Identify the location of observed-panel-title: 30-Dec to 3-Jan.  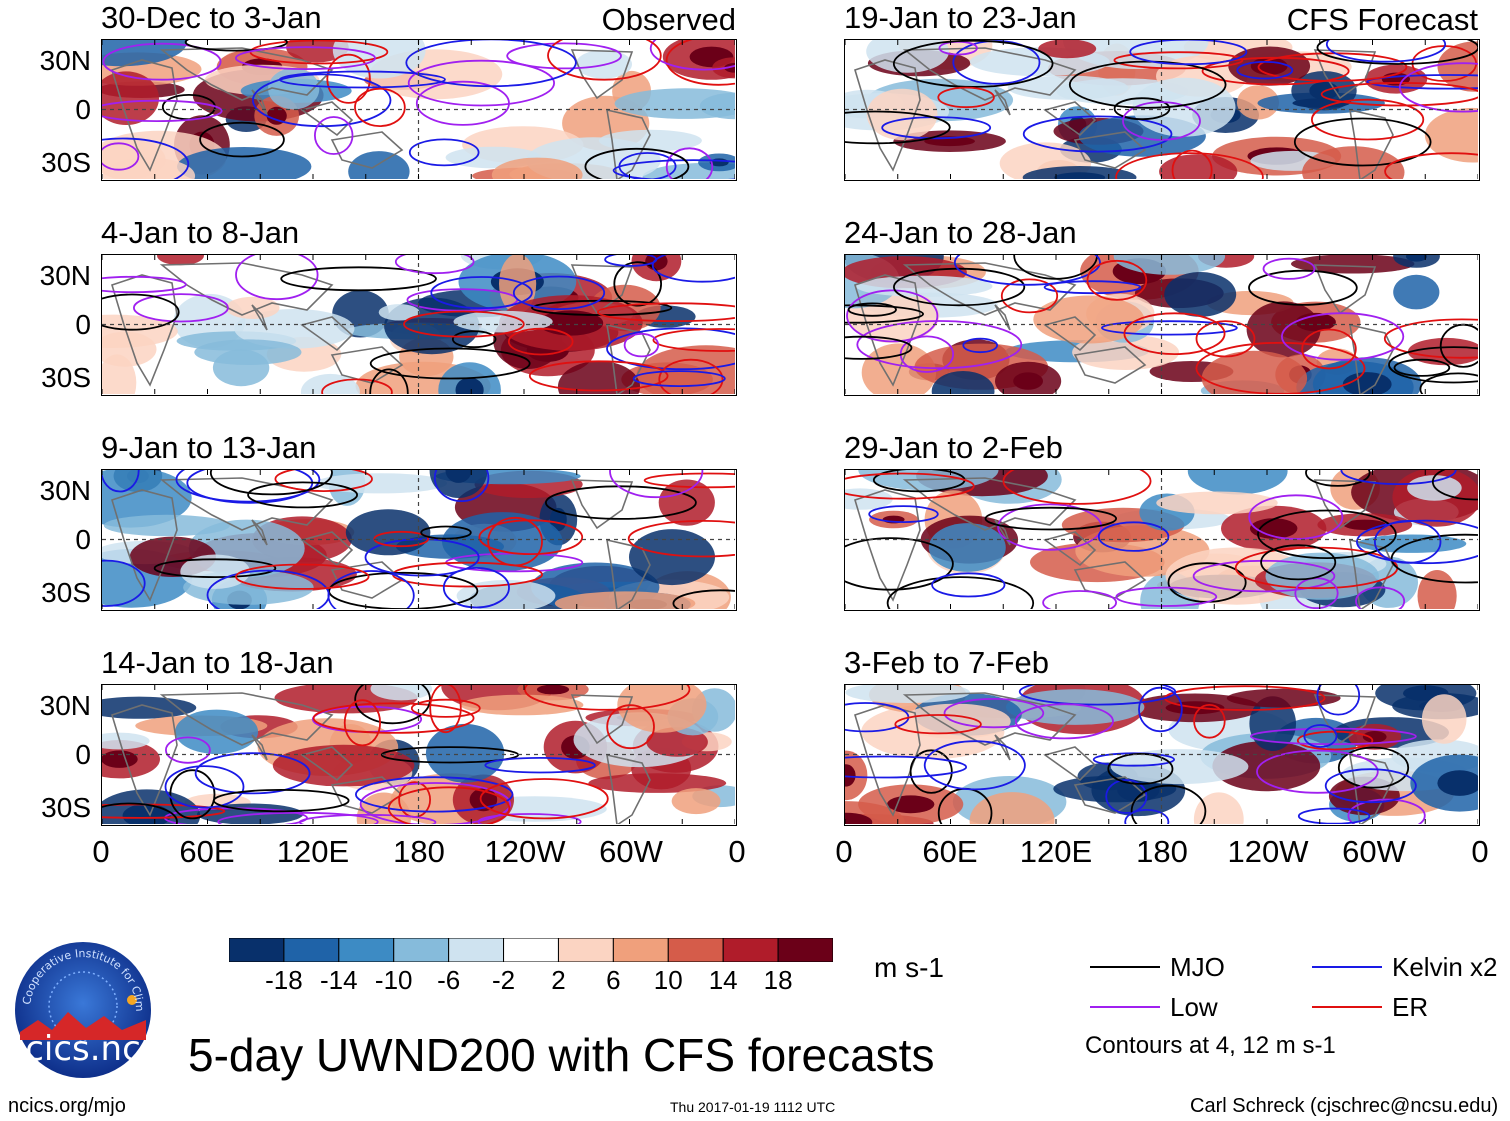
(211, 17).